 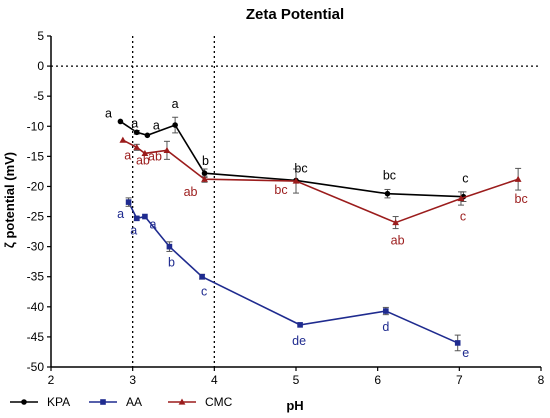 What do you see at coordinates (465, 353) in the screenshot?
I see `significance-label: e` at bounding box center [465, 353].